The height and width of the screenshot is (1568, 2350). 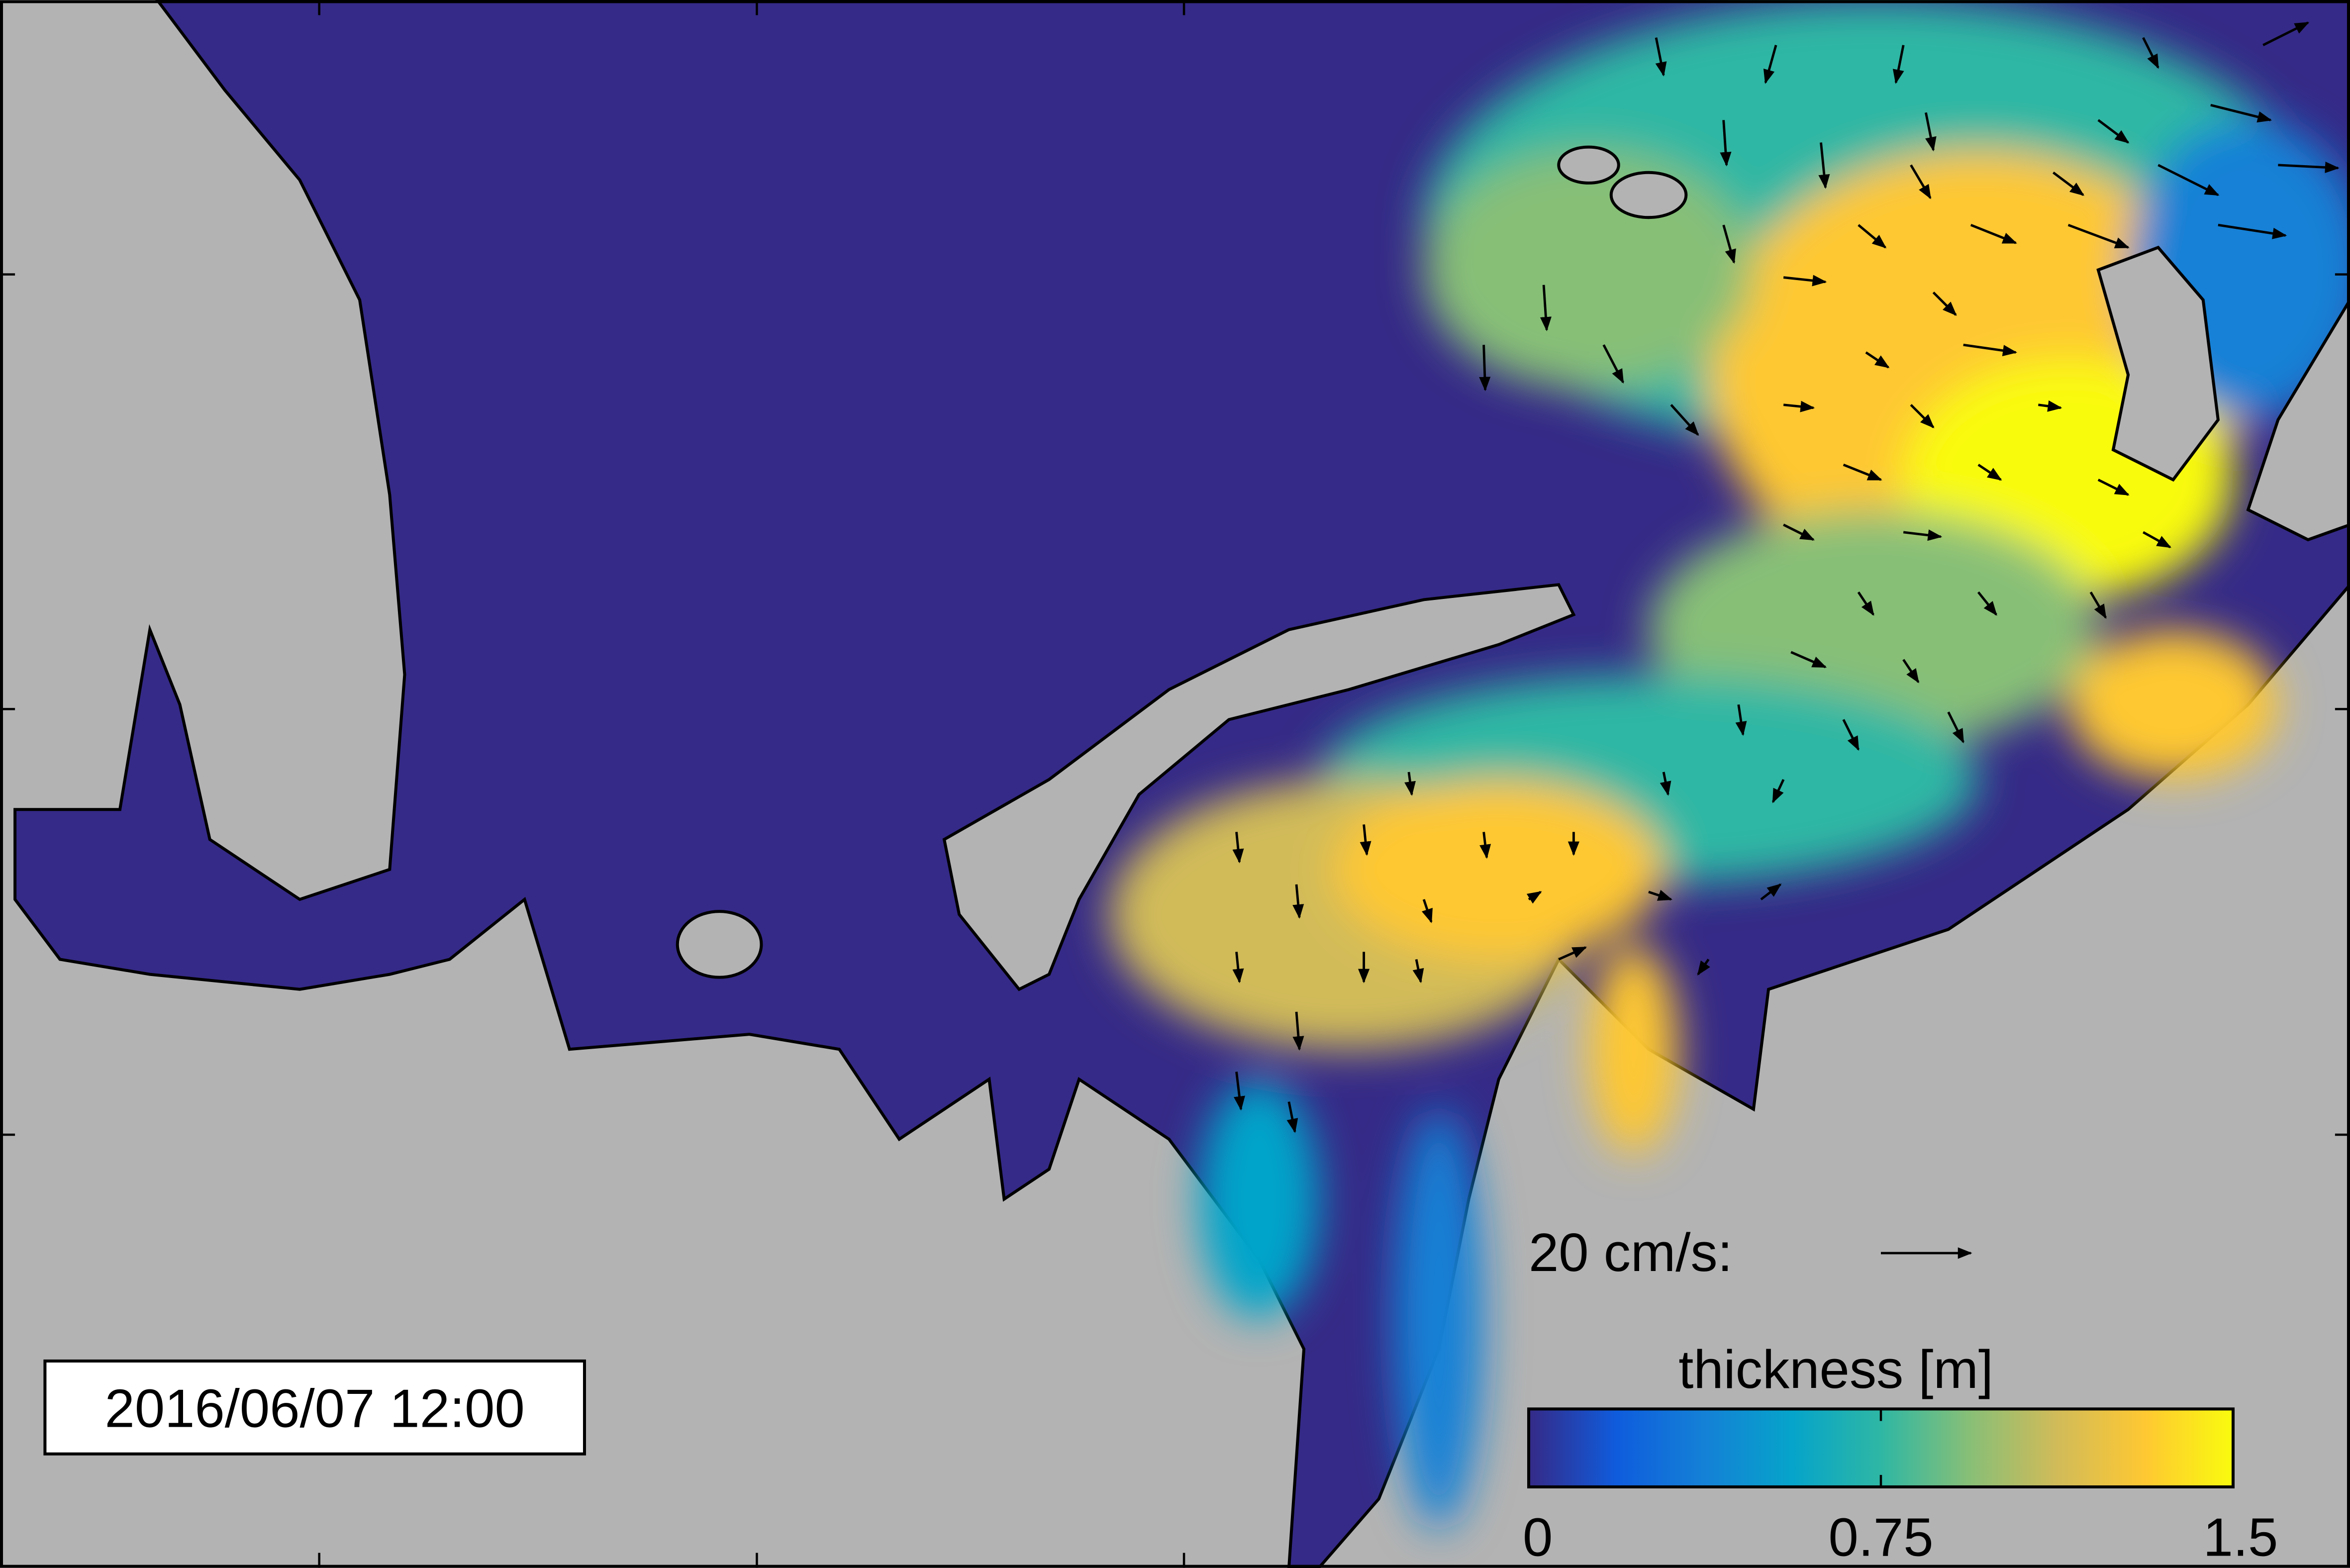 I want to click on coast, so click(x=2298, y=419).